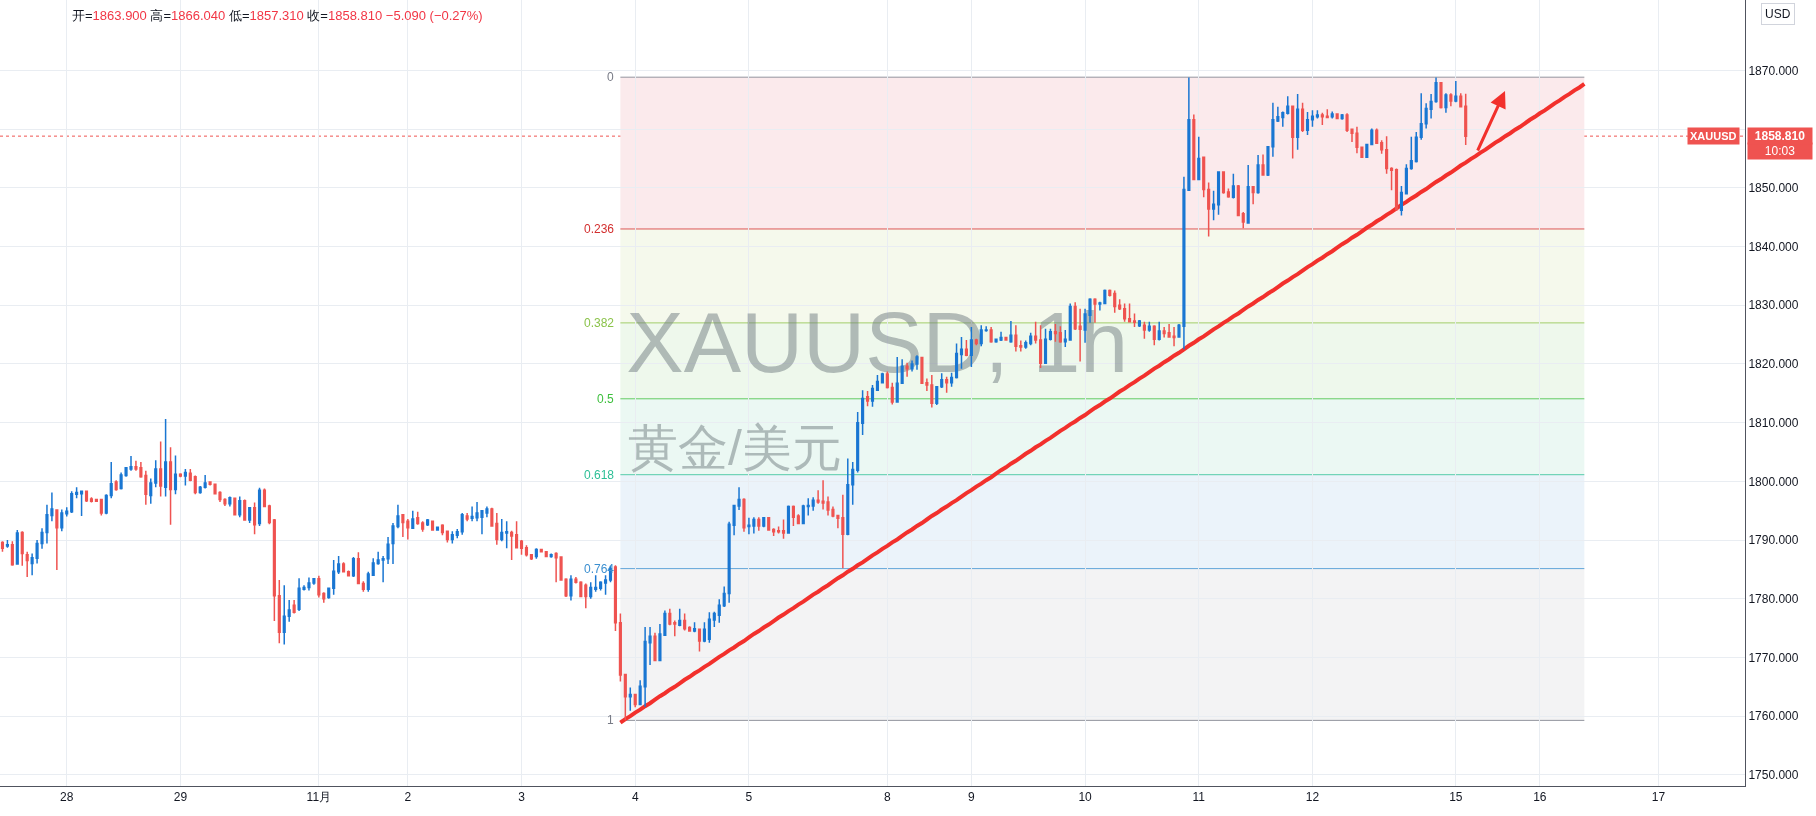 This screenshot has width=1816, height=816. I want to click on ref-line-label: 0.236, so click(599, 229).